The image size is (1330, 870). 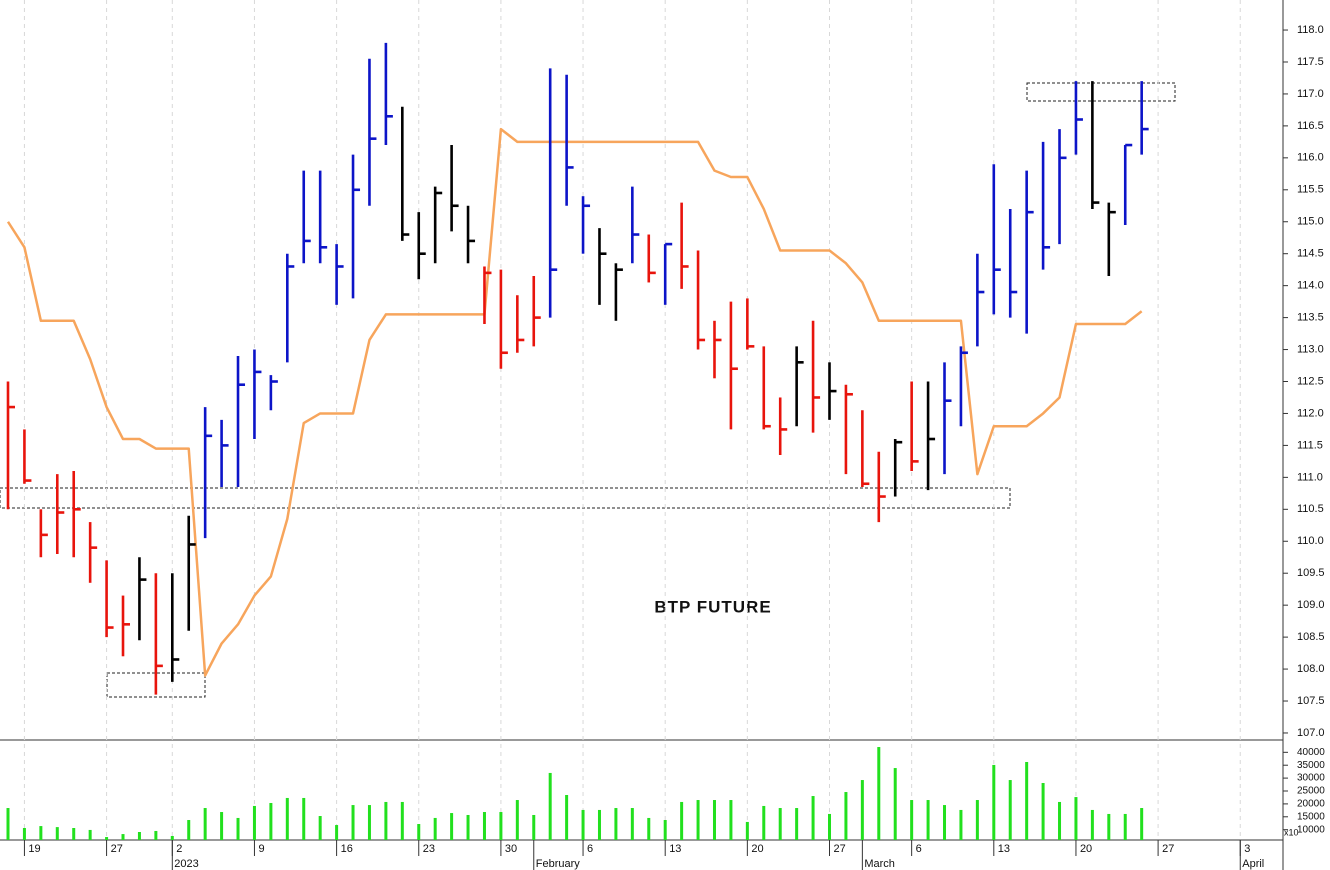 I want to click on y-tick-label: 107.0, so click(x=1311, y=733).